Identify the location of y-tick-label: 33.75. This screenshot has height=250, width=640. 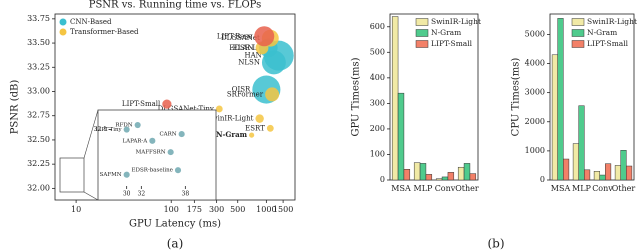
(38, 18).